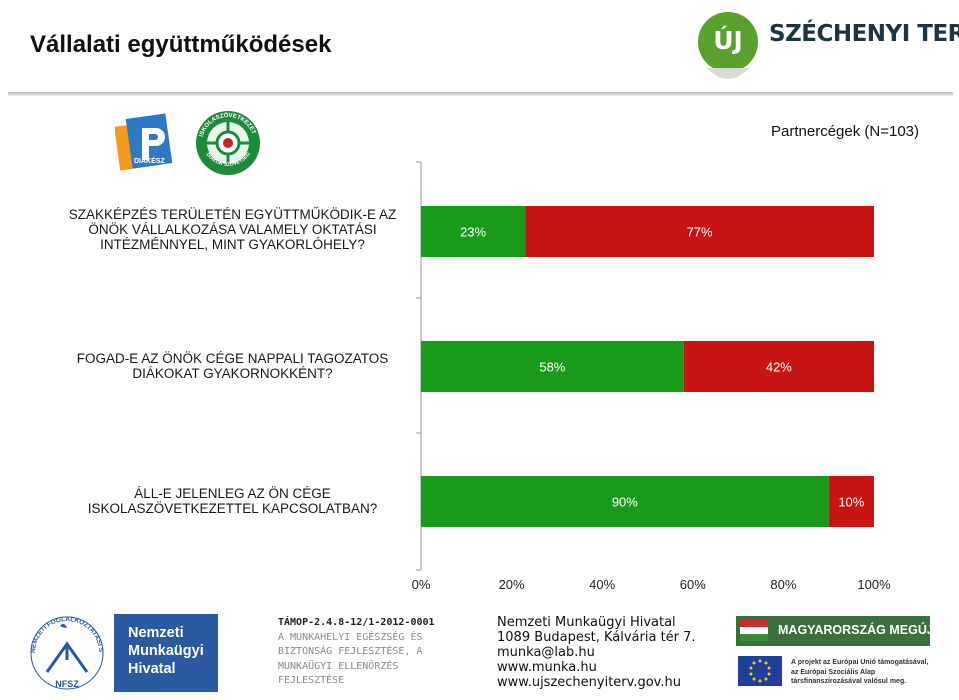  I want to click on hu-banner: MAGYARORSZÁG MEGÚJUL, so click(843, 631).